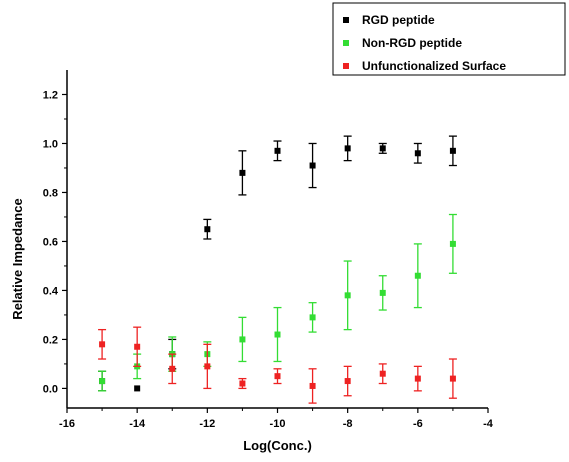  Describe the element at coordinates (277, 445) in the screenshot. I see `x-axis-title: Log(Conc.)` at that location.